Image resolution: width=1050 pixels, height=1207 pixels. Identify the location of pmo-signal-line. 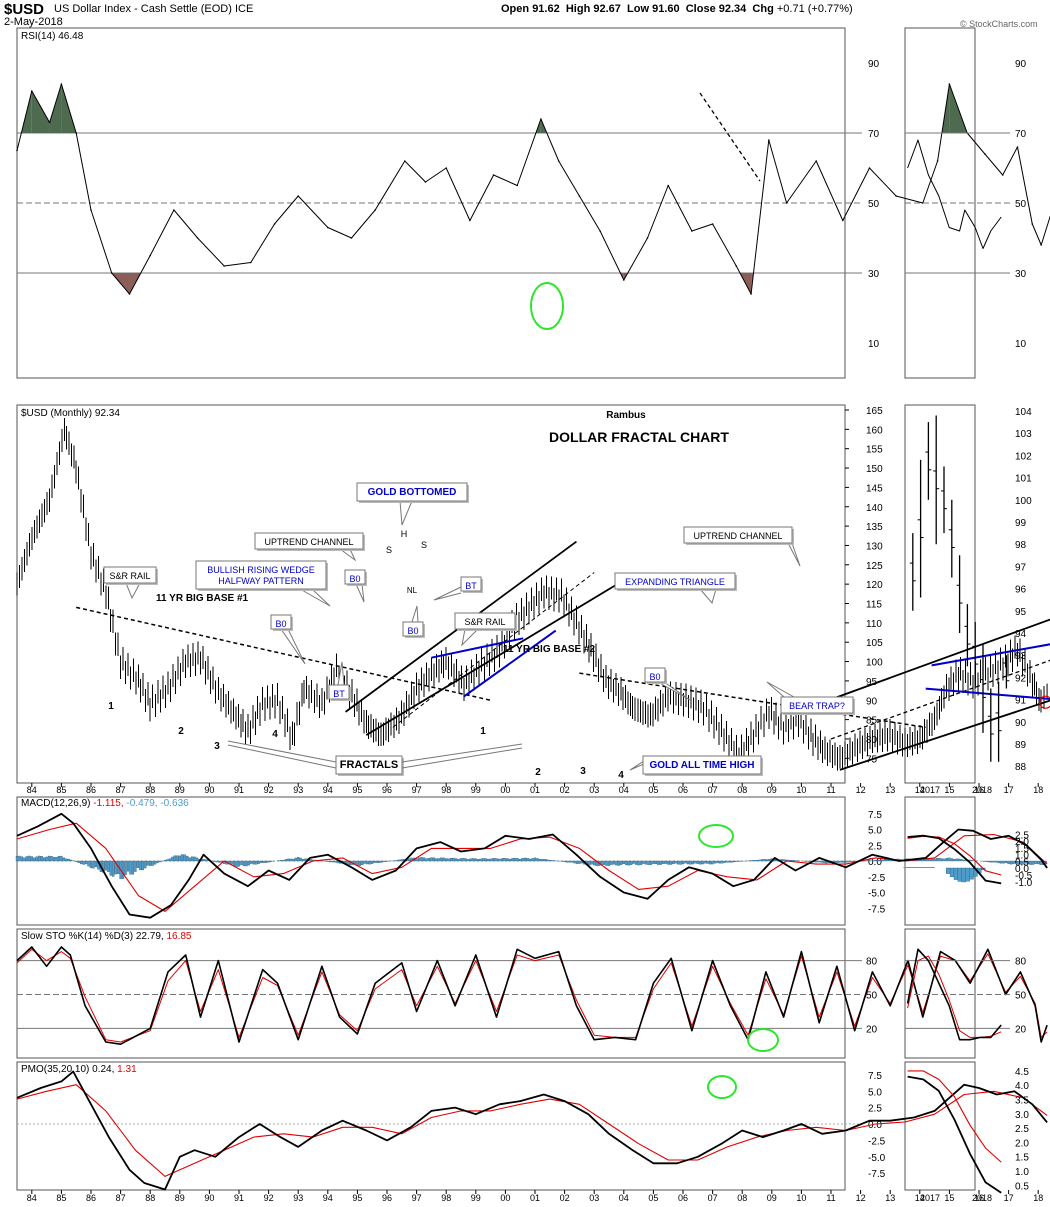
(532, 1130).